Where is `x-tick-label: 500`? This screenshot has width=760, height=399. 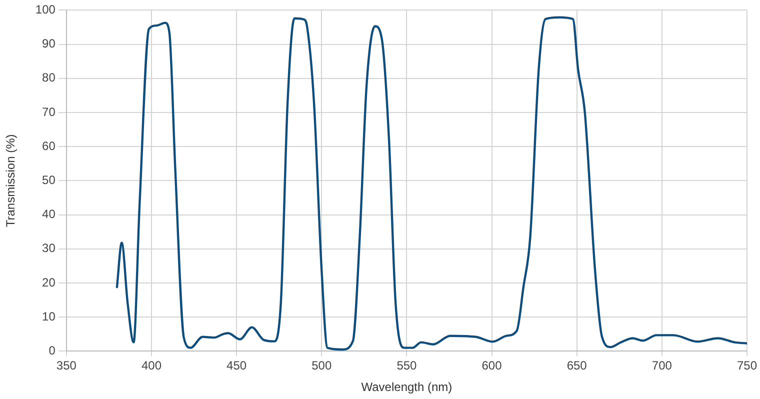
x-tick-label: 500 is located at coordinates (322, 365).